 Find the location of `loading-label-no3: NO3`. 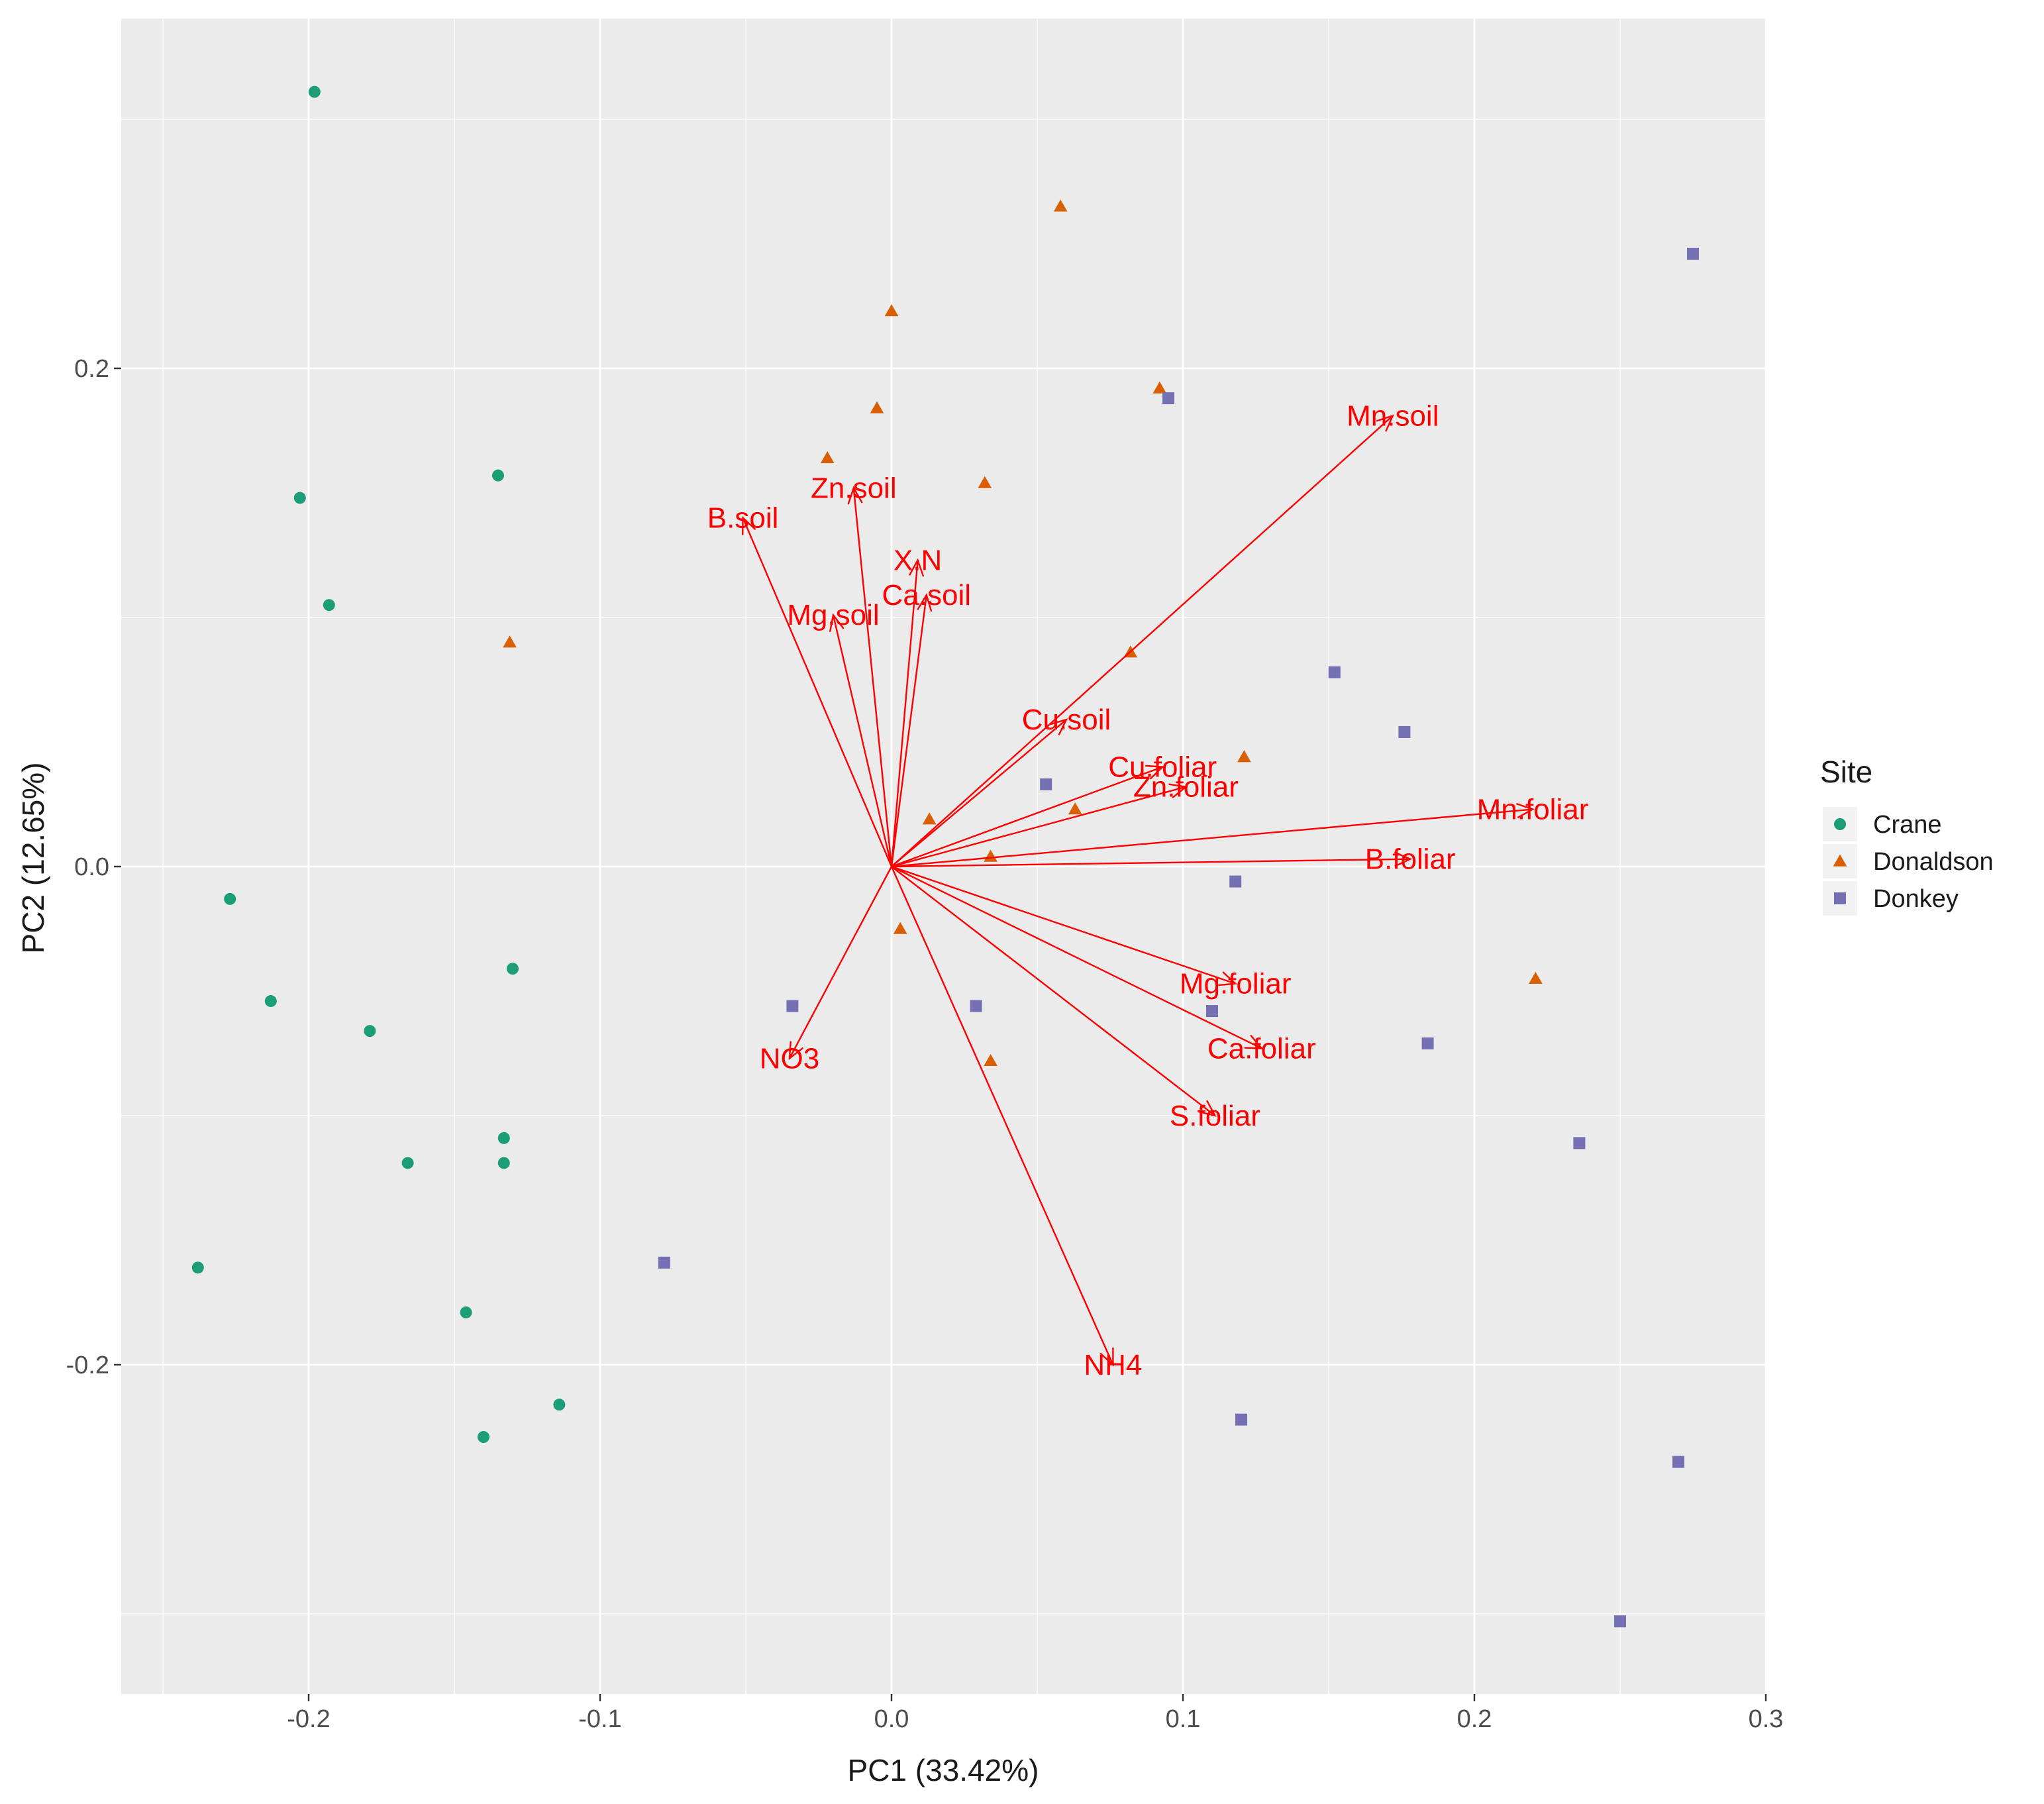

loading-label-no3: NO3 is located at coordinates (789, 1059).